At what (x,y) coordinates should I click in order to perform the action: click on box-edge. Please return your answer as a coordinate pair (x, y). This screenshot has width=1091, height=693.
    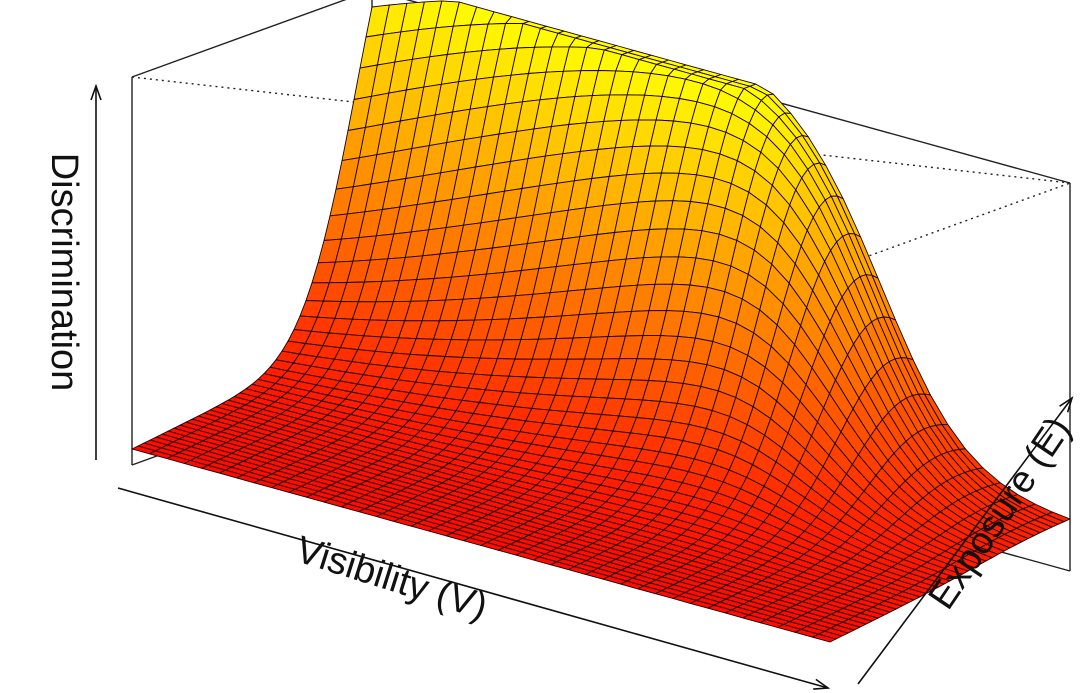
    Looking at the image, I should click on (239, 39).